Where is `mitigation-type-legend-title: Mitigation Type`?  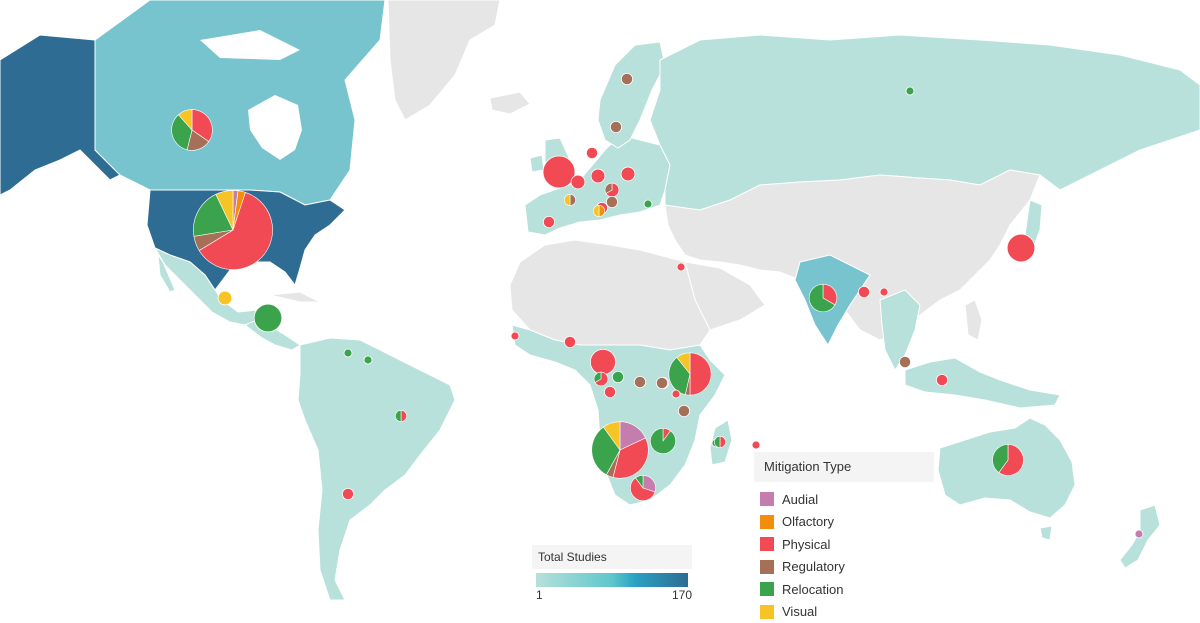 mitigation-type-legend-title: Mitigation Type is located at coordinates (844, 467).